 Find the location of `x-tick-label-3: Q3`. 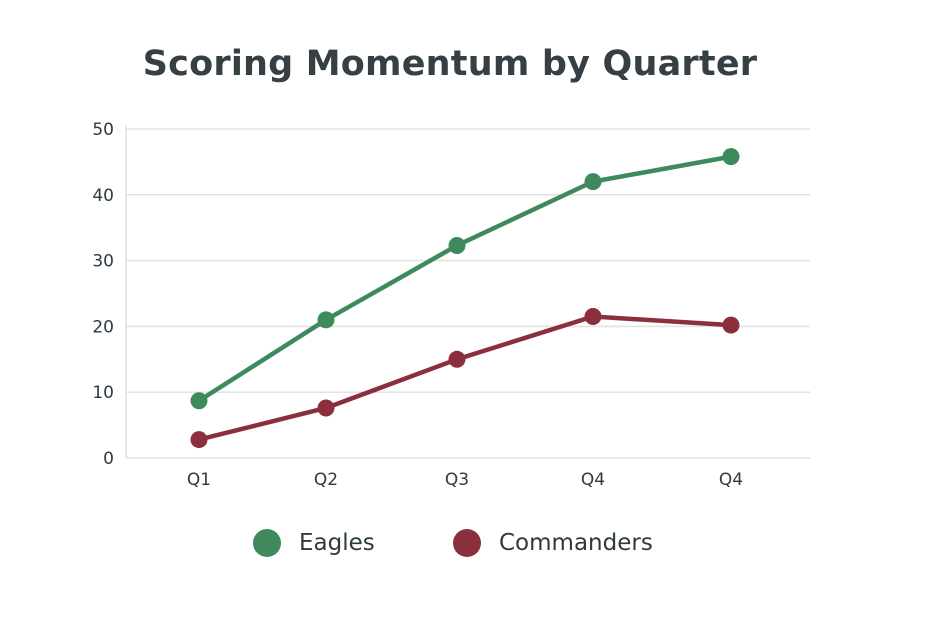

x-tick-label-3: Q3 is located at coordinates (457, 480).